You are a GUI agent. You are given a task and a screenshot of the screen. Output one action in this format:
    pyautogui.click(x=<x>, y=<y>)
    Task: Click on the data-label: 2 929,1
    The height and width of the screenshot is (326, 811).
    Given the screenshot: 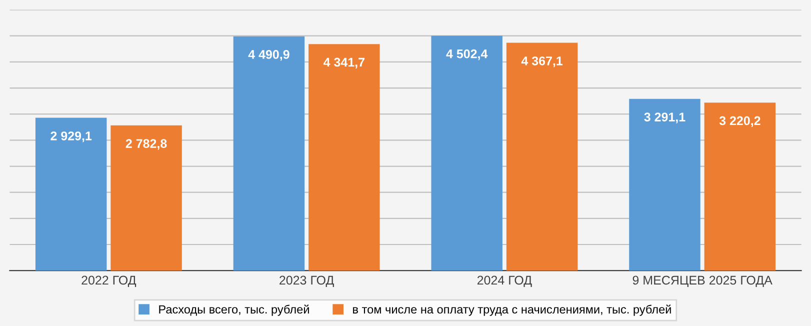 What is the action you would take?
    pyautogui.click(x=71, y=136)
    